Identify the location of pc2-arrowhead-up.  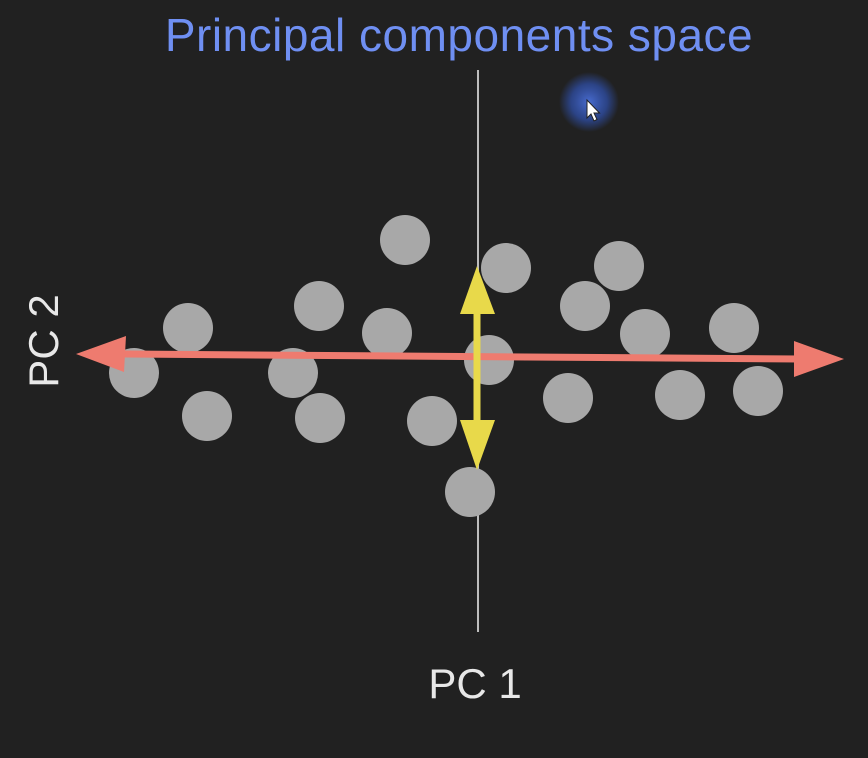
(477, 290).